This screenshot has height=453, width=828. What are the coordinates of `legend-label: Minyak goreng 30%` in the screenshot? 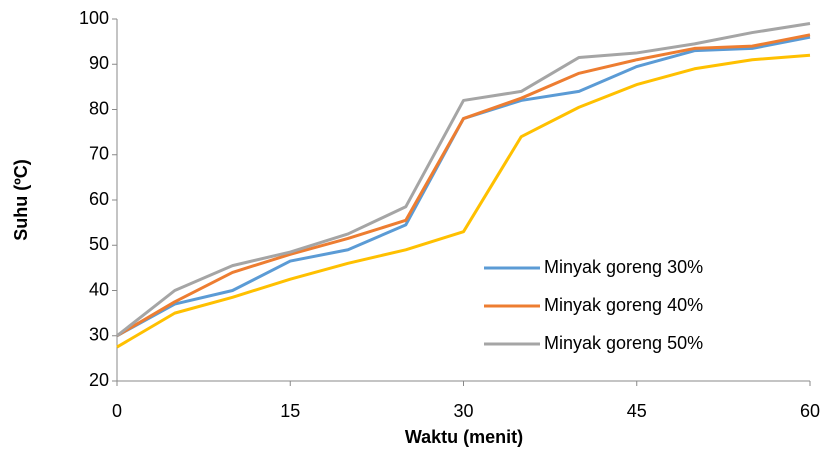 It's located at (623, 267).